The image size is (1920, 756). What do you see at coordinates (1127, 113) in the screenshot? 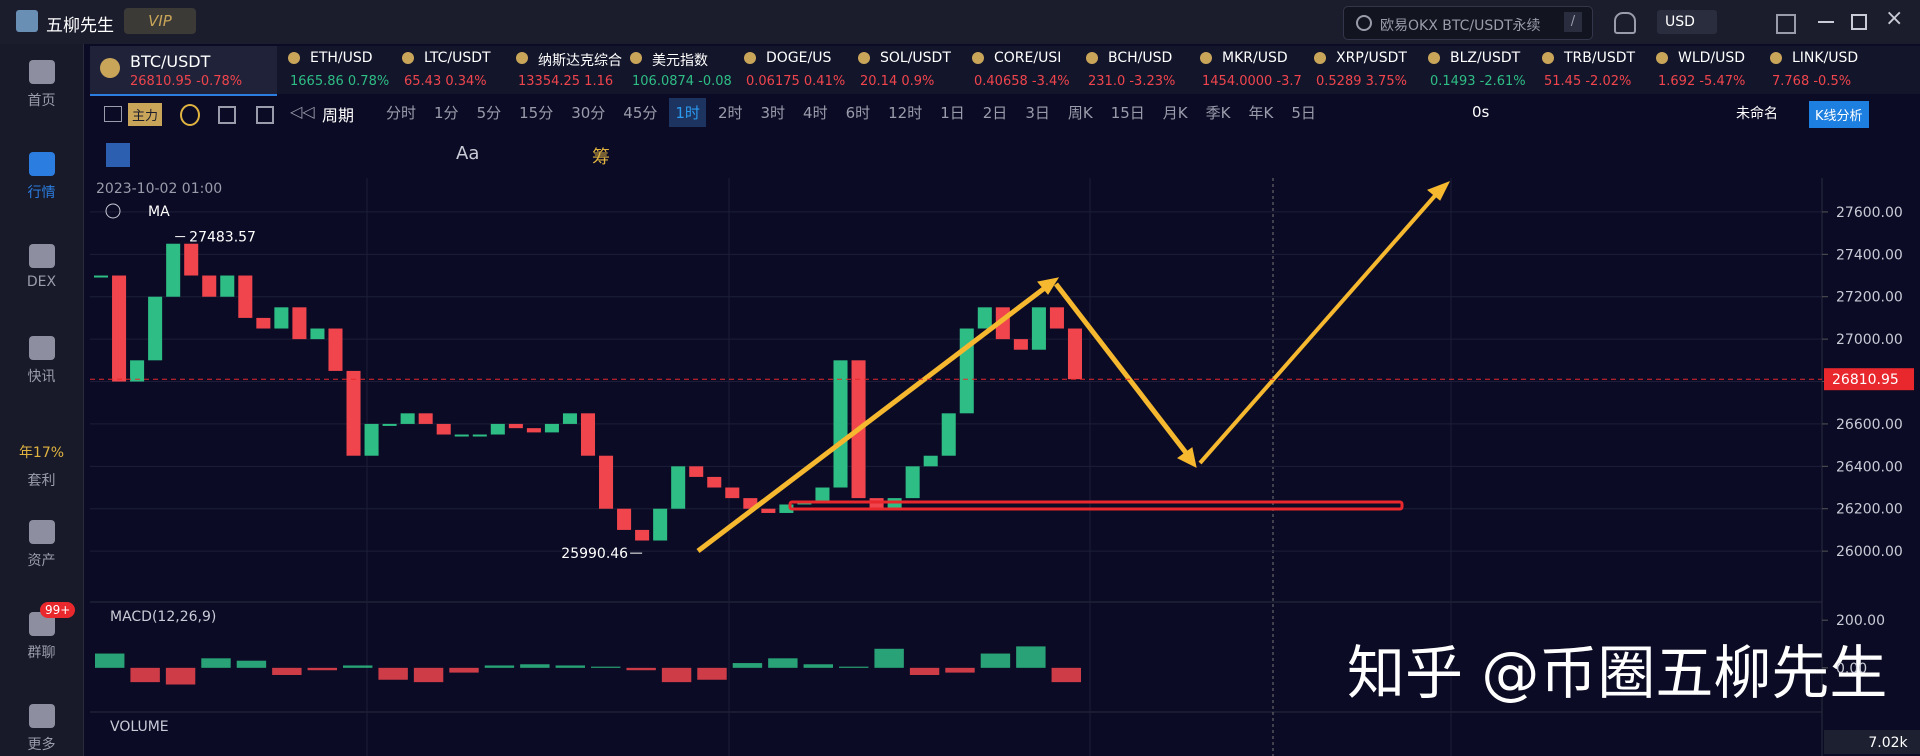
I see `timeframe: 15日` at bounding box center [1127, 113].